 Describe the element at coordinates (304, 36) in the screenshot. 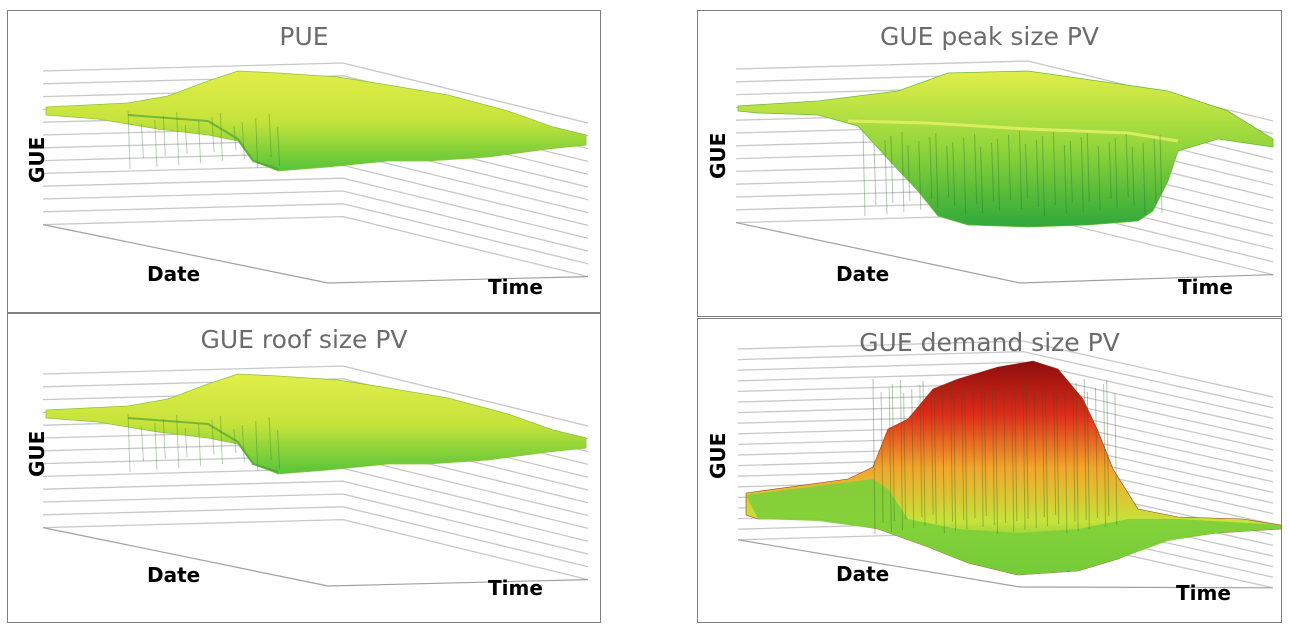

I see `chart-title: PUE` at that location.